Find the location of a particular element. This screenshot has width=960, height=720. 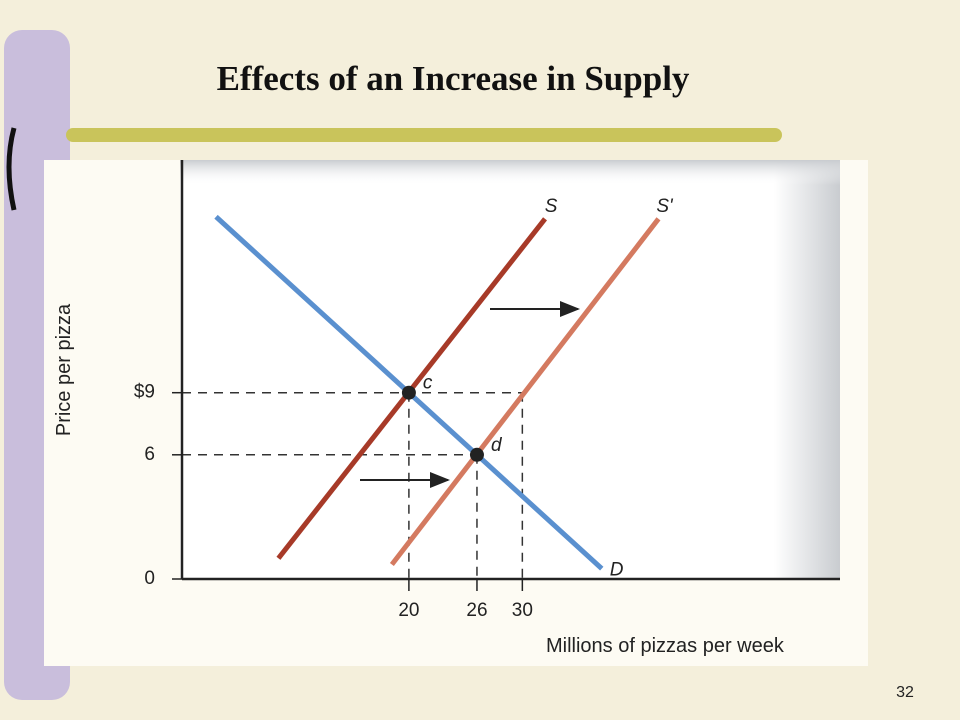

y-axis-label: Price per pizza is located at coordinates (64, 369).